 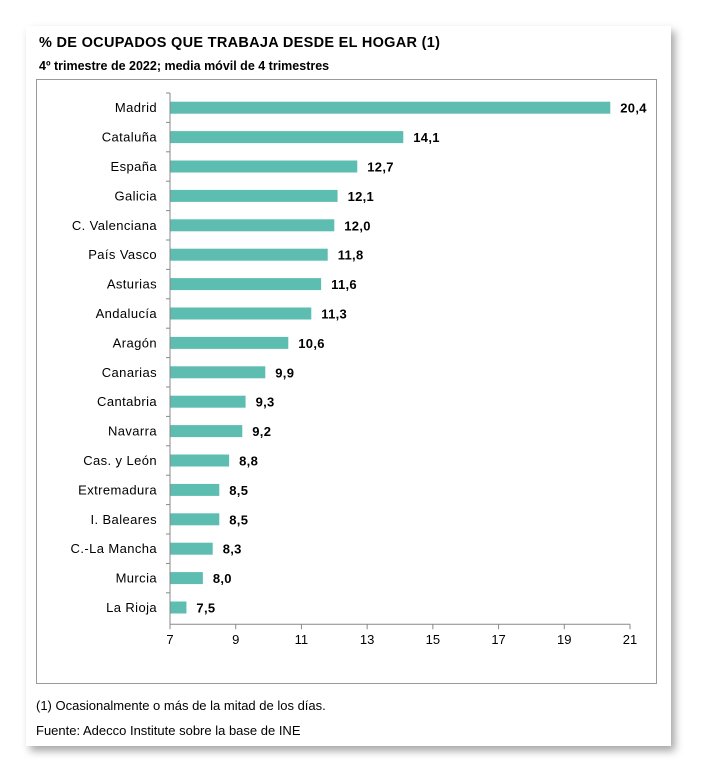 What do you see at coordinates (127, 401) in the screenshot?
I see `category-label-10: Cantabria` at bounding box center [127, 401].